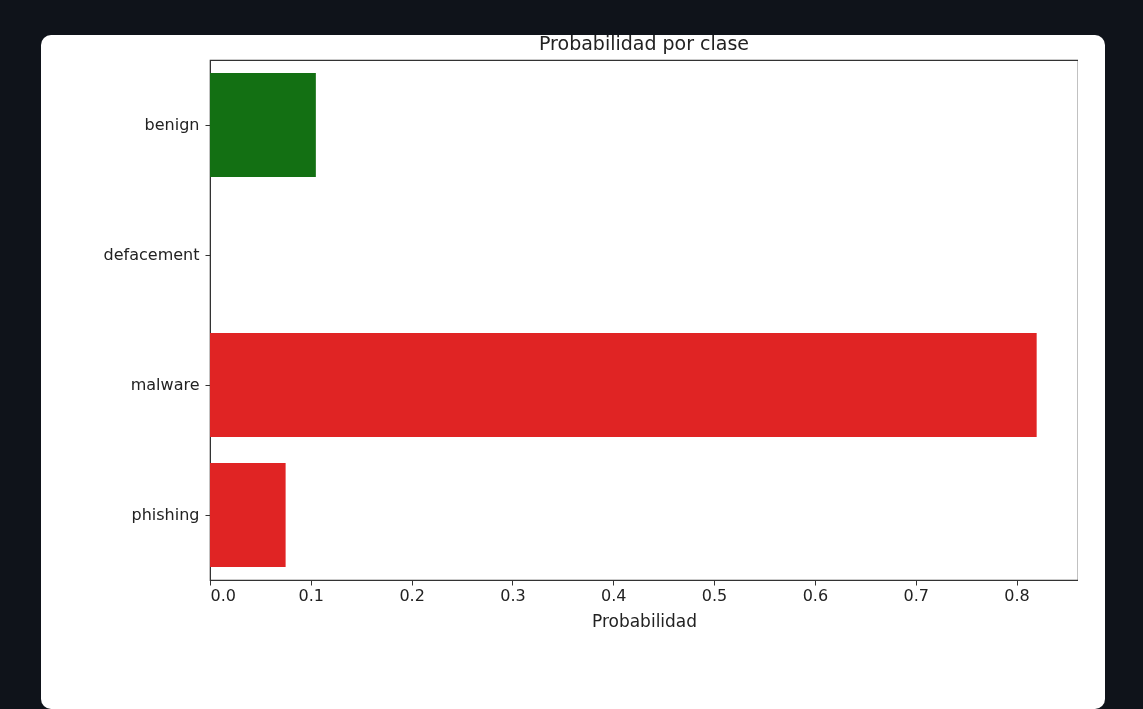  I want to click on x-tick-label: 0.4, so click(614, 595).